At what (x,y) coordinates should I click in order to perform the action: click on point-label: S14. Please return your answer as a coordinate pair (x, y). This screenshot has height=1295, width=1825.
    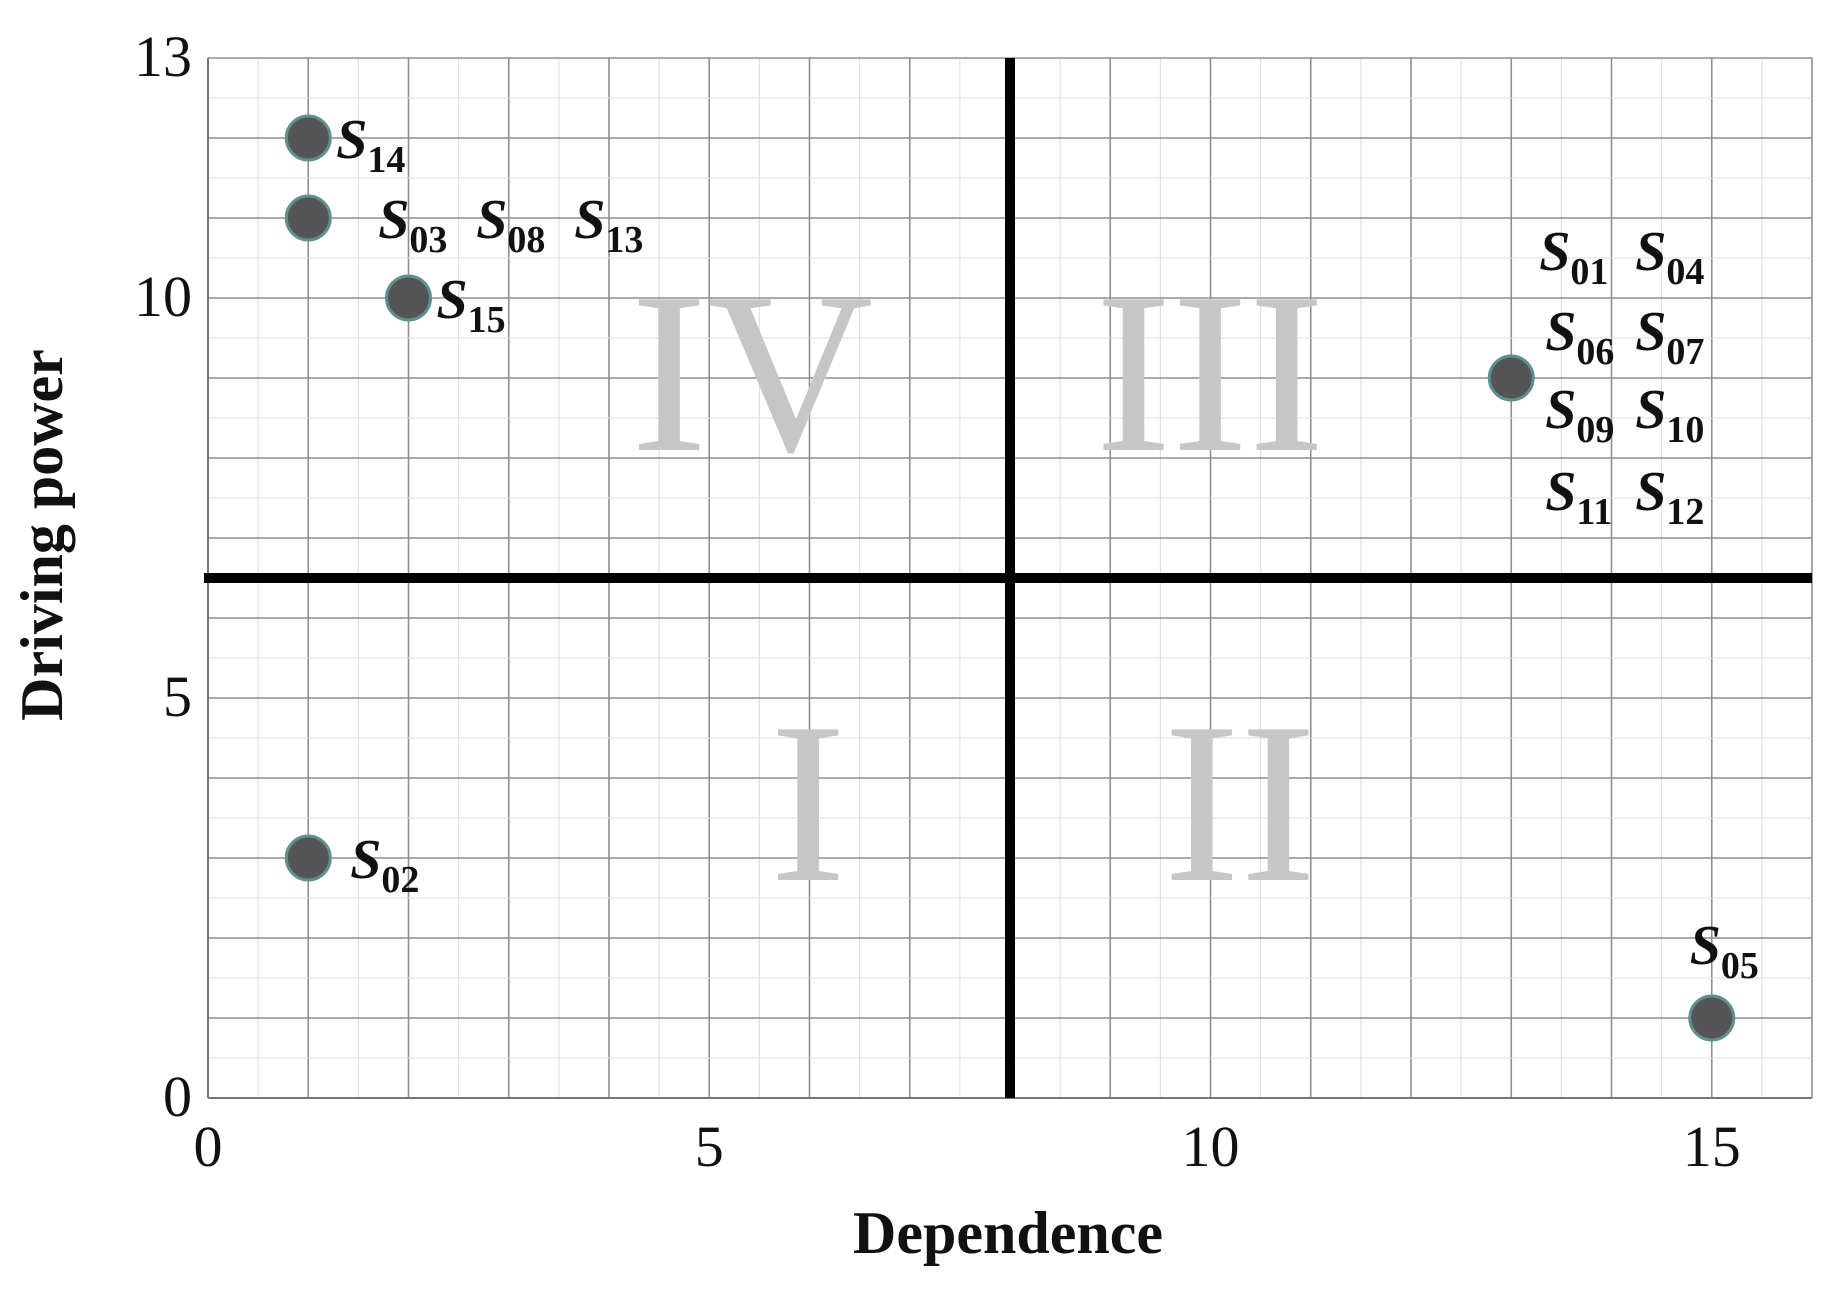
    Looking at the image, I should click on (370, 145).